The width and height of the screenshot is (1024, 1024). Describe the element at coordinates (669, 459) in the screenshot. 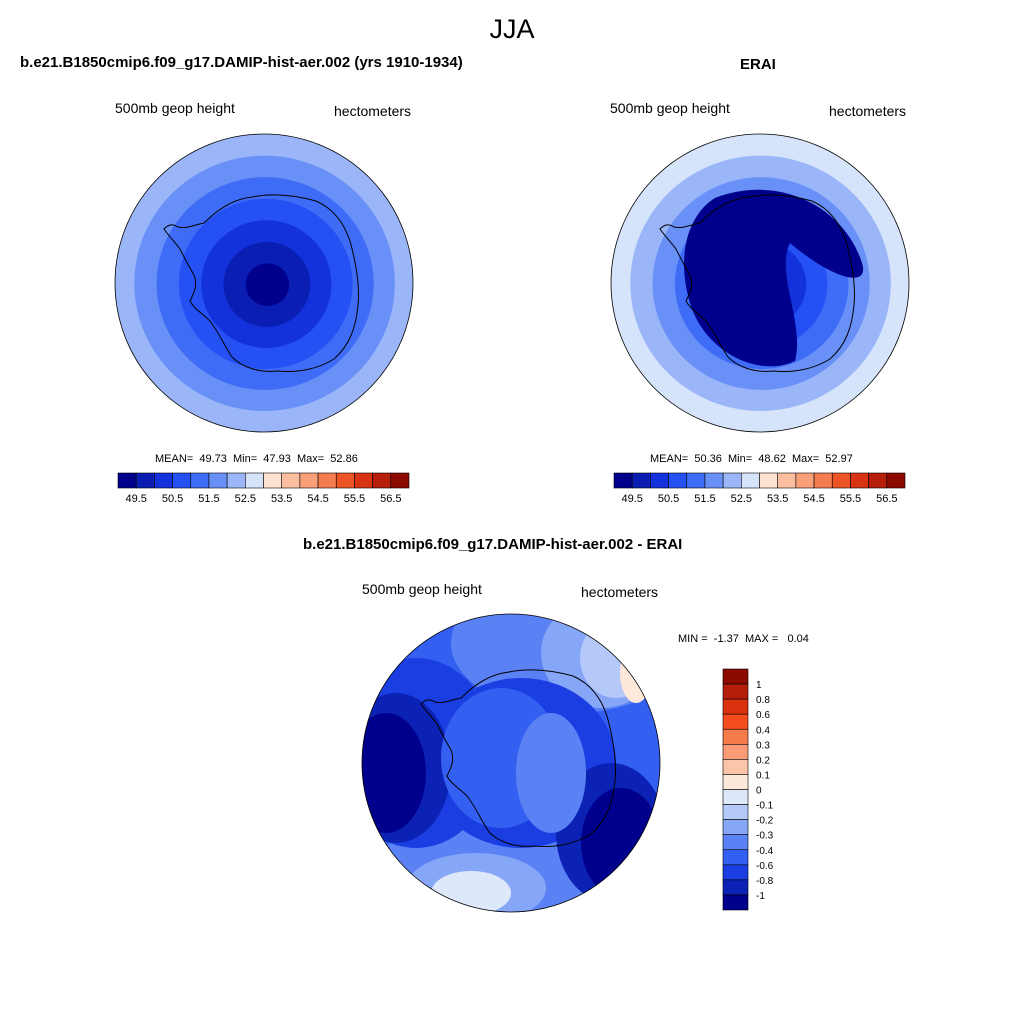

I see `erai-mean-label: MEAN=` at that location.